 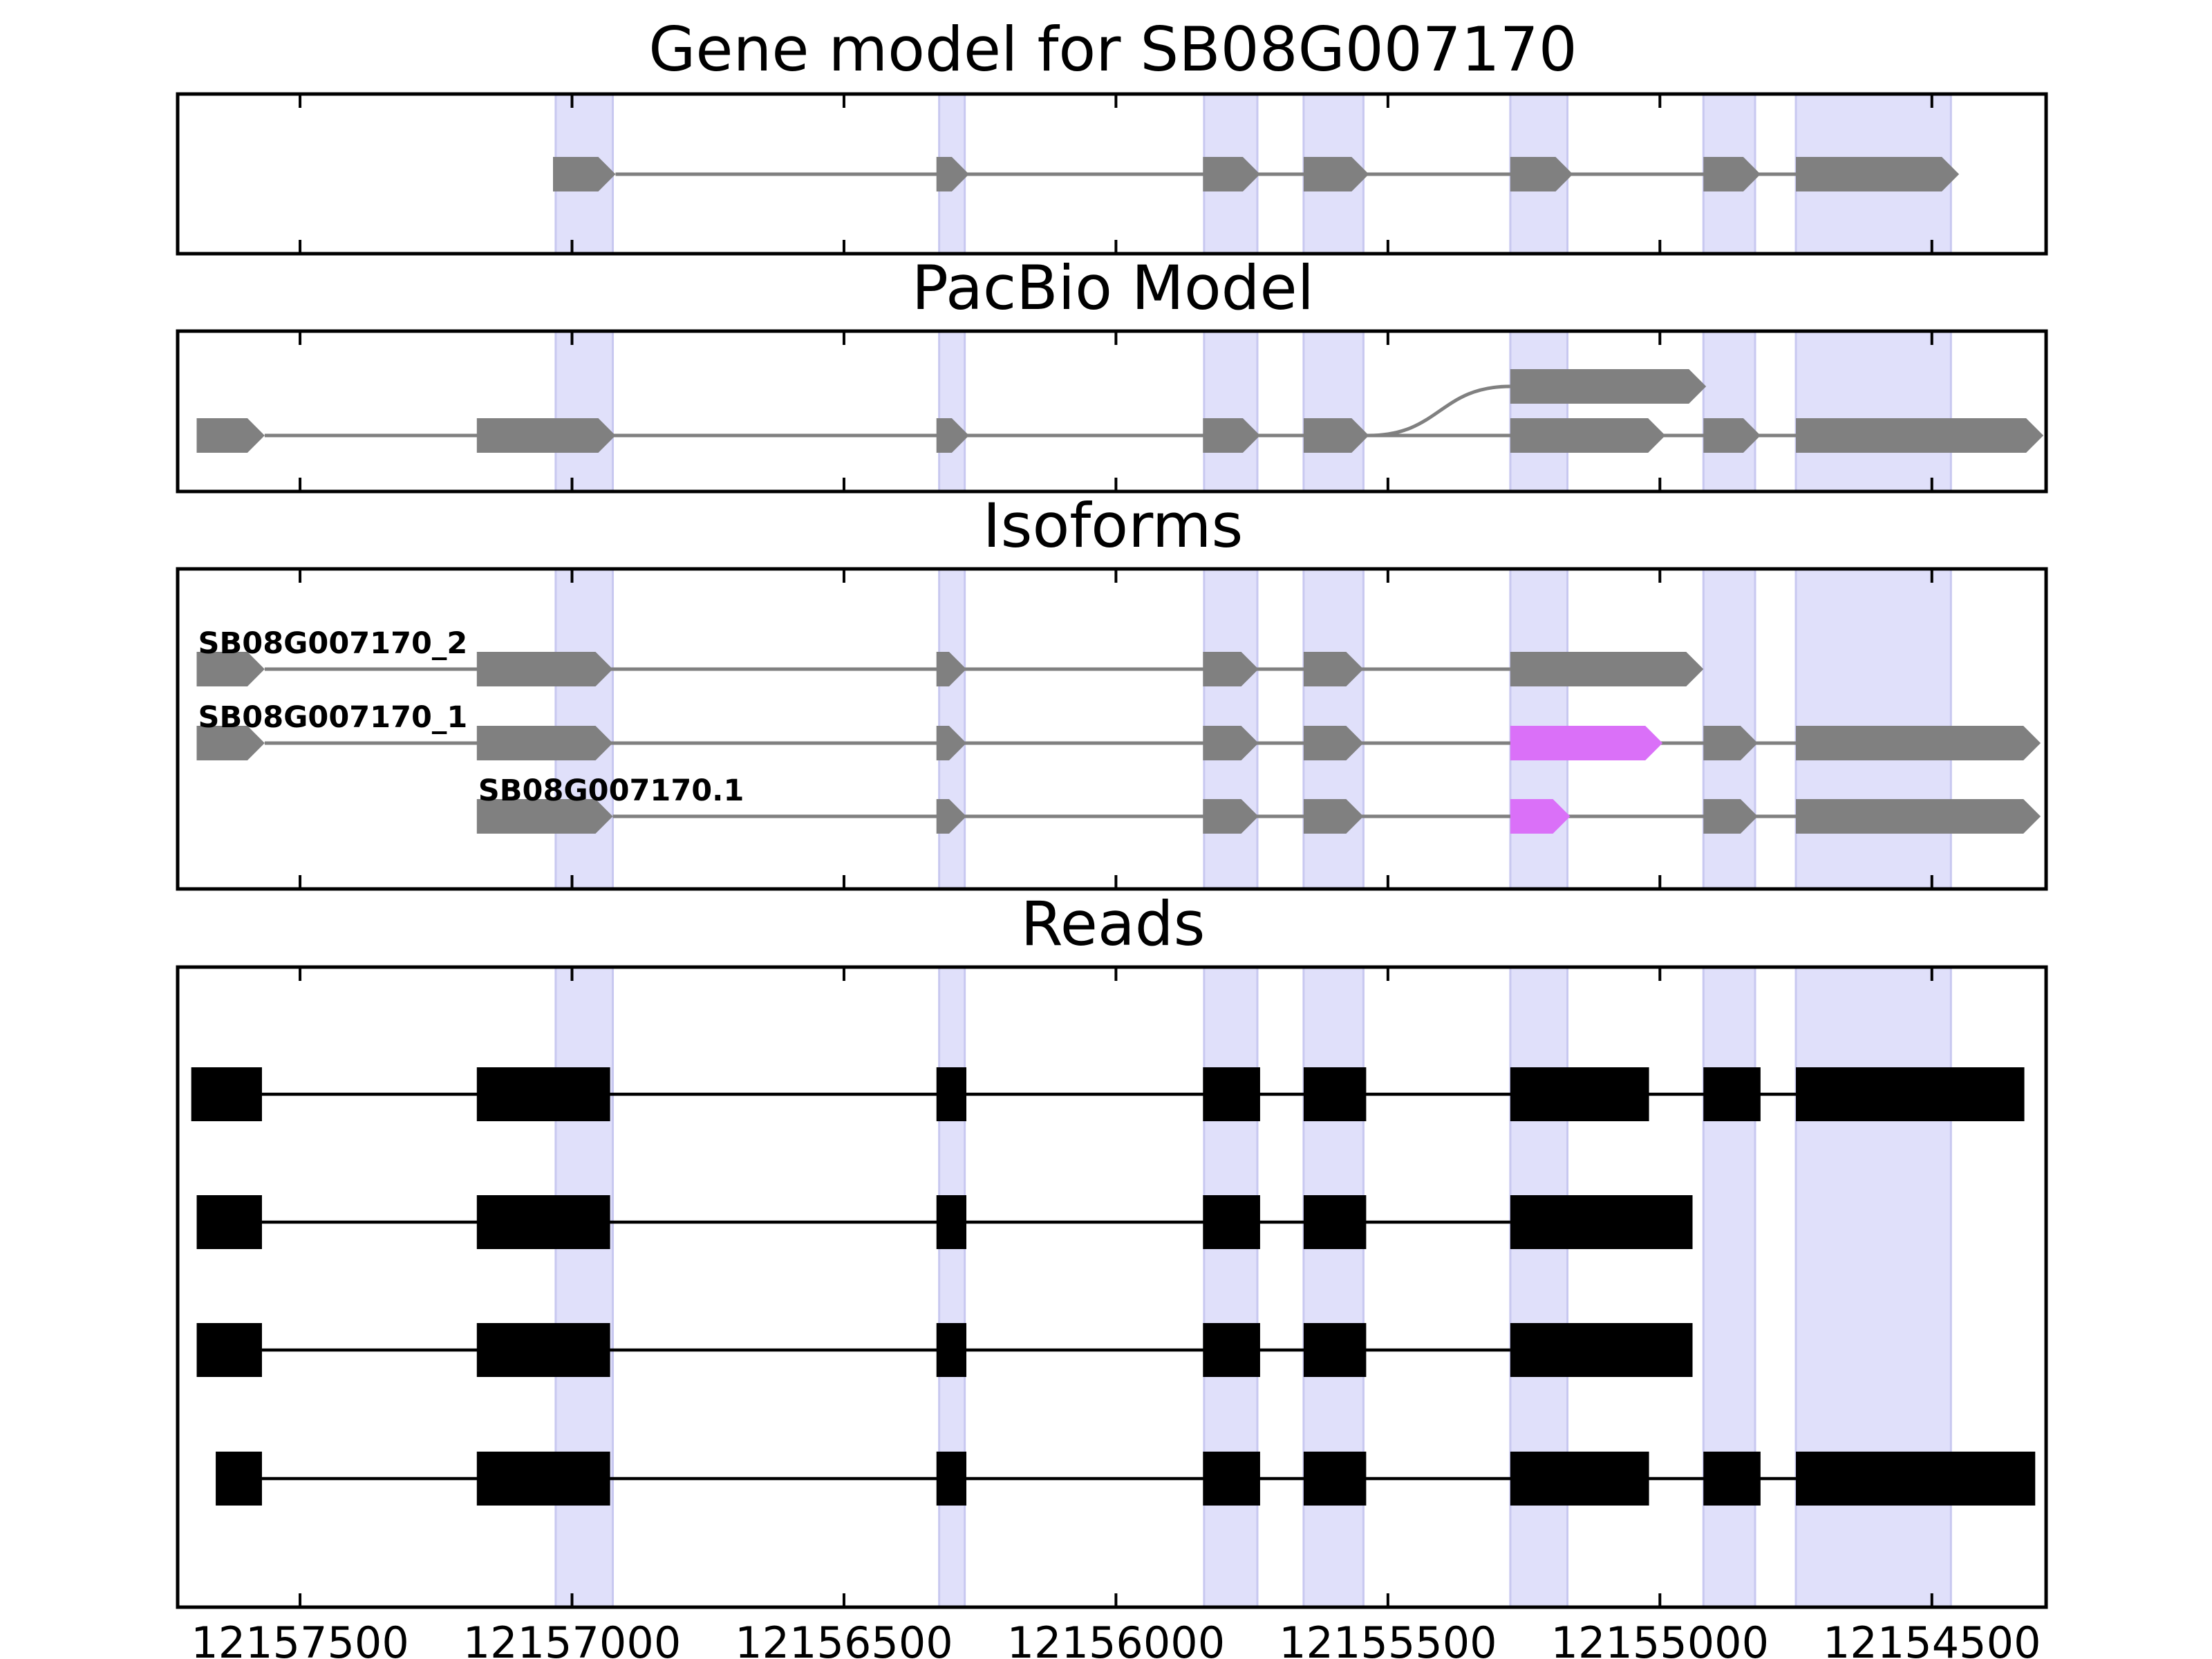 What do you see at coordinates (1388, 1638) in the screenshot?
I see `x-tick-label: 12155500` at bounding box center [1388, 1638].